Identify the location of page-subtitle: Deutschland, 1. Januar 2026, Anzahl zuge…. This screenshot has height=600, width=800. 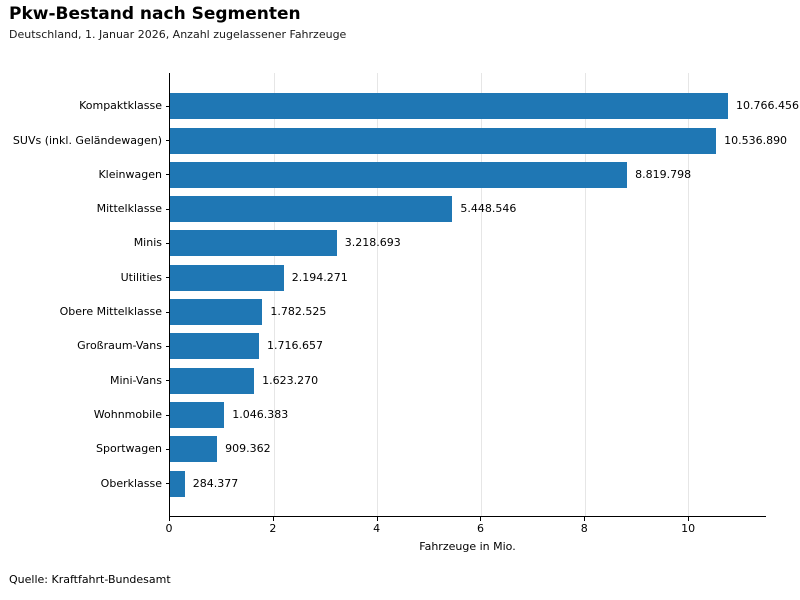
(178, 34).